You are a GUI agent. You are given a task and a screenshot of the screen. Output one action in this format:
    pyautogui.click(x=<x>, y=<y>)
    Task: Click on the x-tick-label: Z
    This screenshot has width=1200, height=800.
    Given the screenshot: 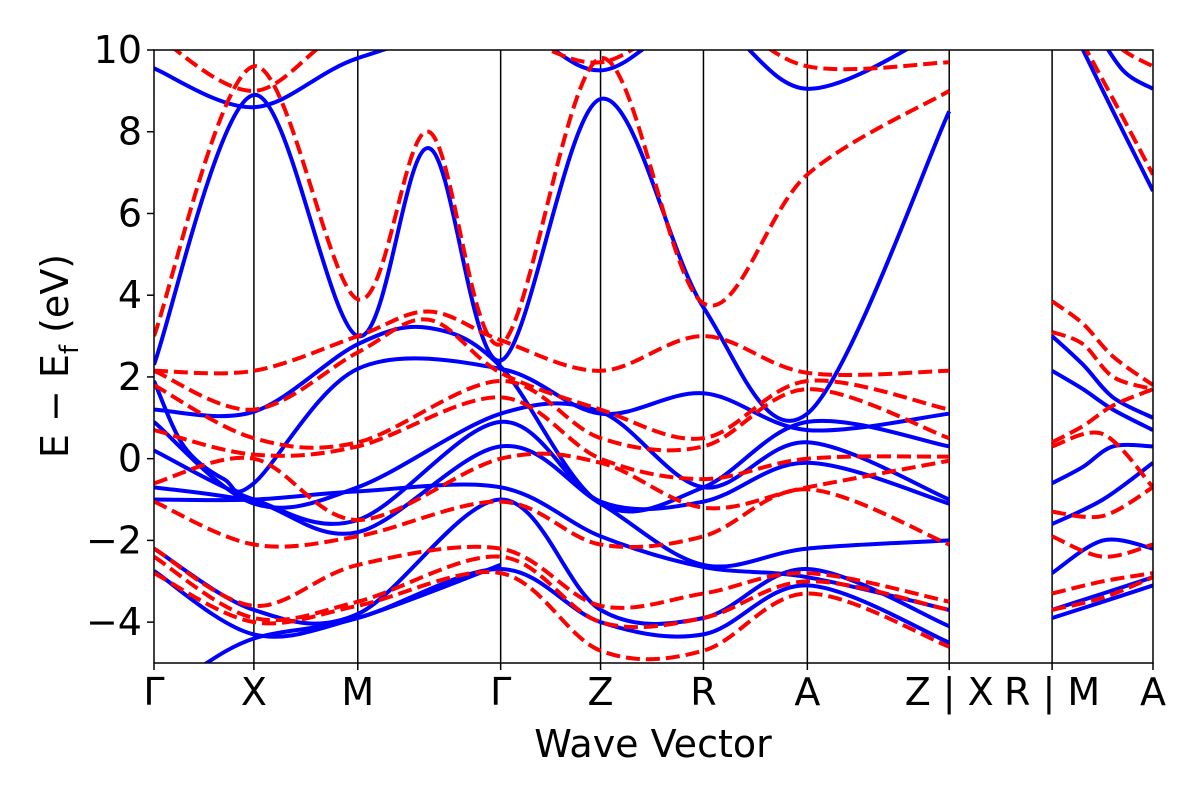 What is the action you would take?
    pyautogui.click(x=601, y=692)
    